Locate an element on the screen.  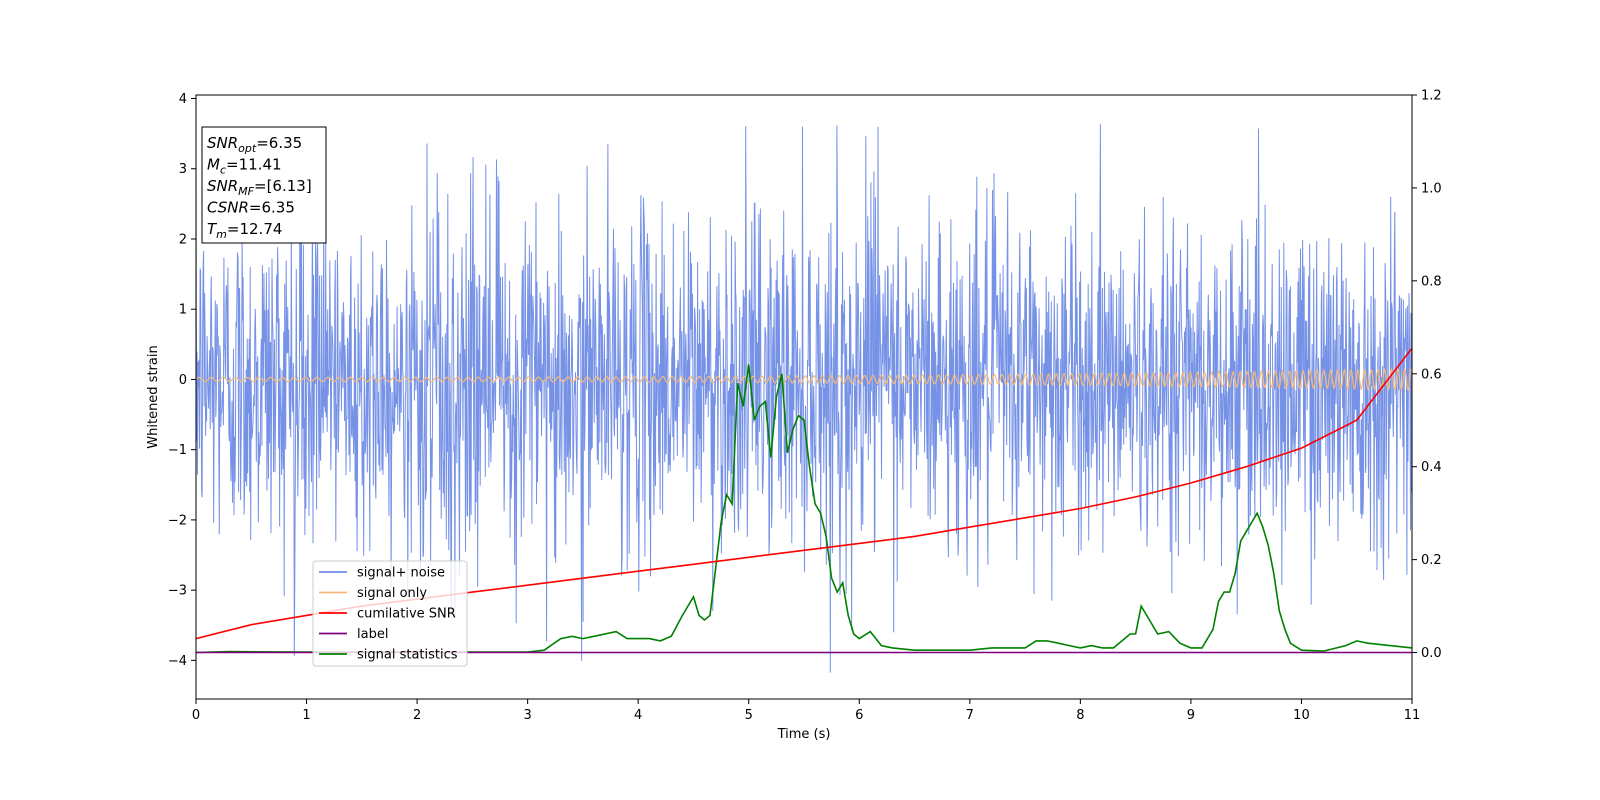
x-tick-label: 6 is located at coordinates (859, 715).